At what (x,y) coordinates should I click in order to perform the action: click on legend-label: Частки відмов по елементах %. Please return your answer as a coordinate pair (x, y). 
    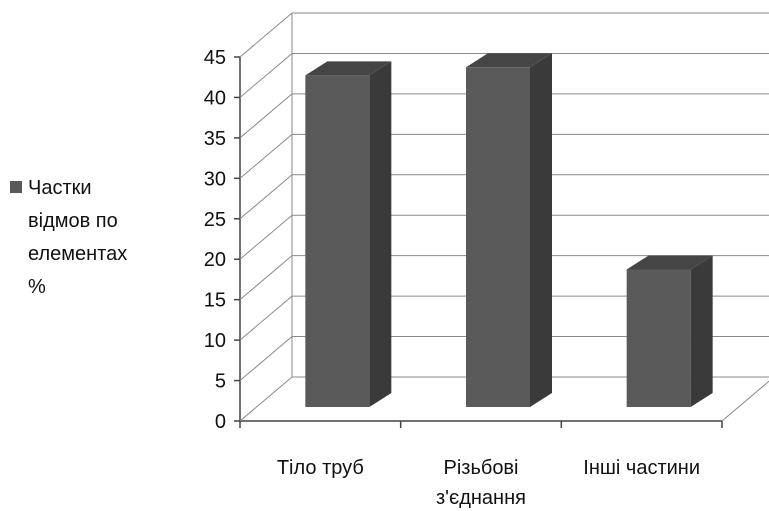
    Looking at the image, I should click on (77, 238).